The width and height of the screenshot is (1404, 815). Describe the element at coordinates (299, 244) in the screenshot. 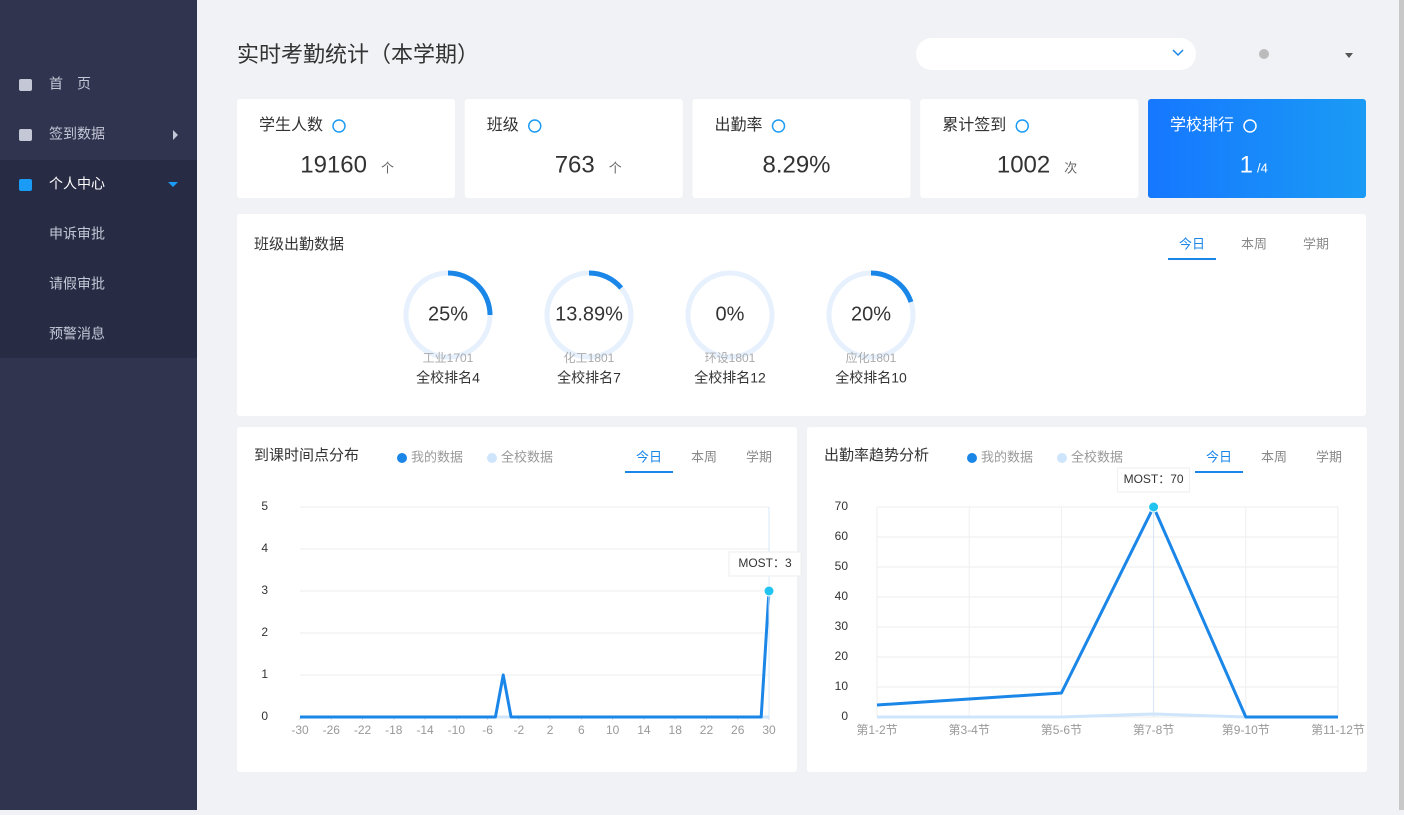

I see `panel-title: 班级出勤数据` at that location.